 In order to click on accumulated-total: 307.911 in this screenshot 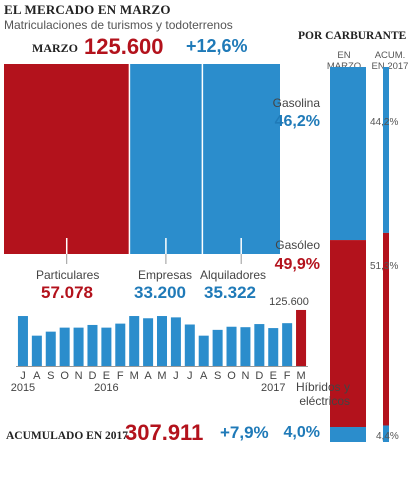, I will do `click(164, 432)`.